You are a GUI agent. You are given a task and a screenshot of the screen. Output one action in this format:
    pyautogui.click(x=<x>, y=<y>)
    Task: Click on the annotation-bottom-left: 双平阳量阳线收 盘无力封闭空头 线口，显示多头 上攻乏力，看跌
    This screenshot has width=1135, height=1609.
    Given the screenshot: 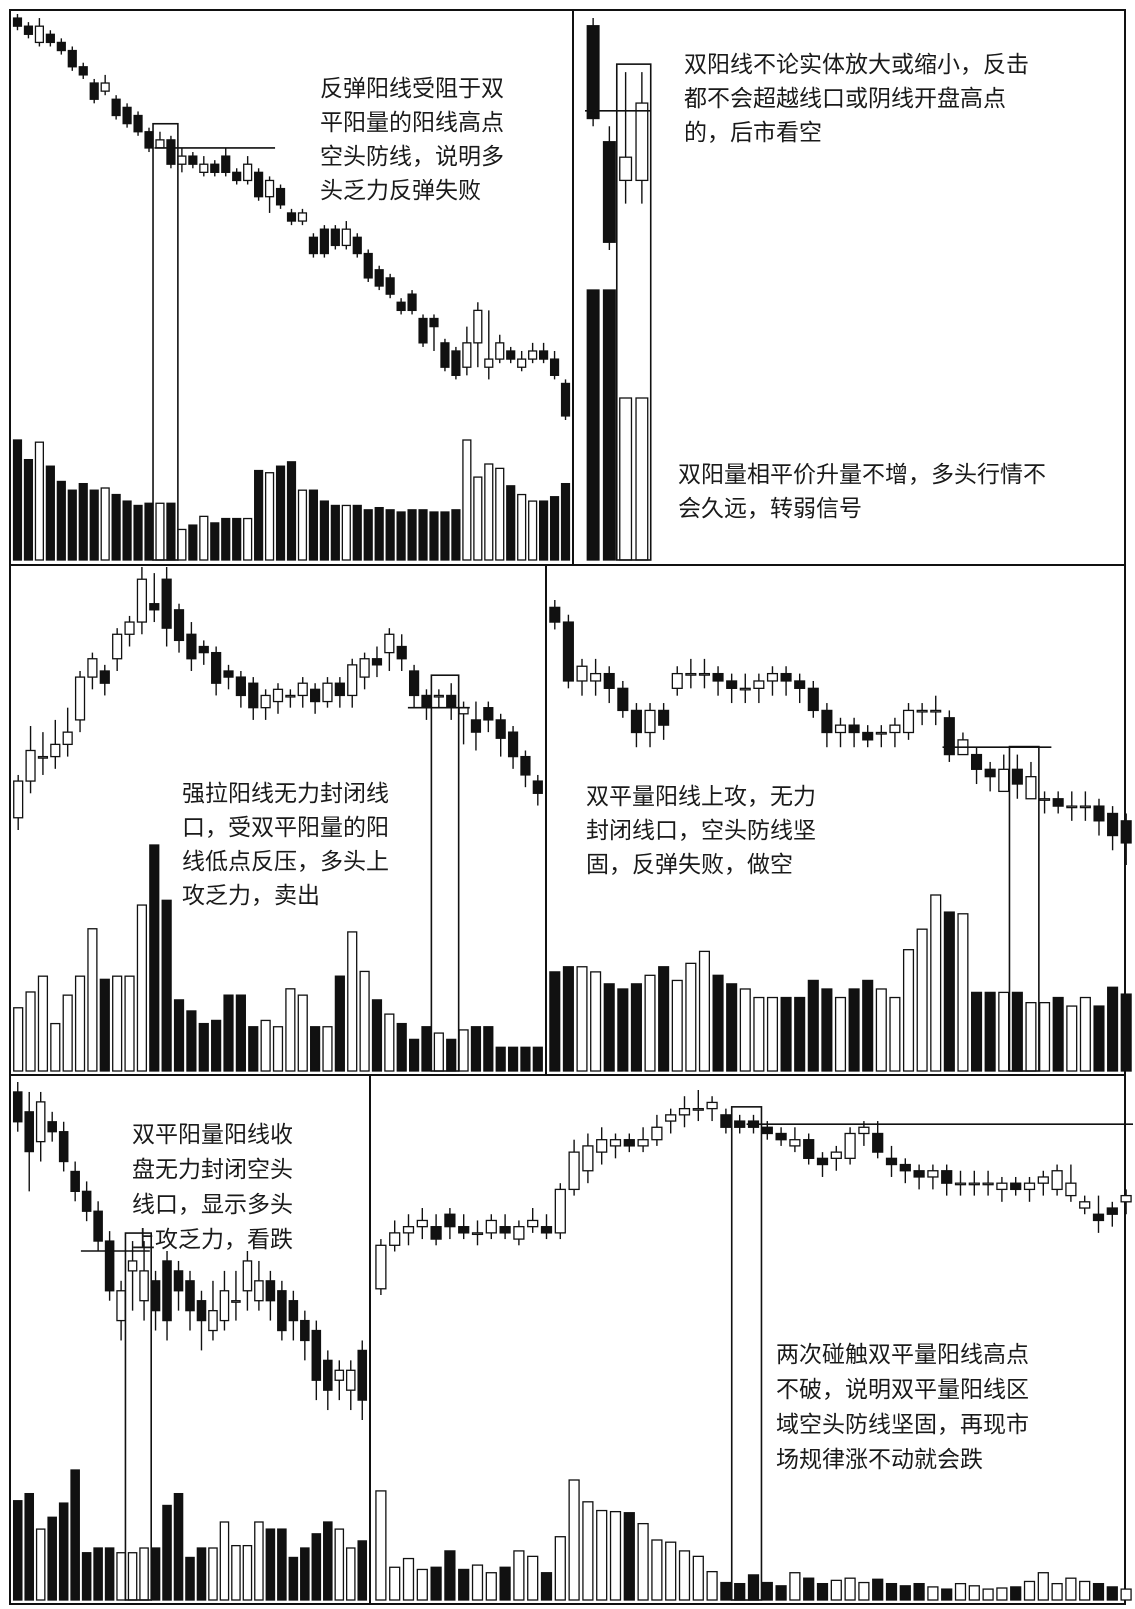 What is the action you would take?
    pyautogui.click(x=216, y=1187)
    